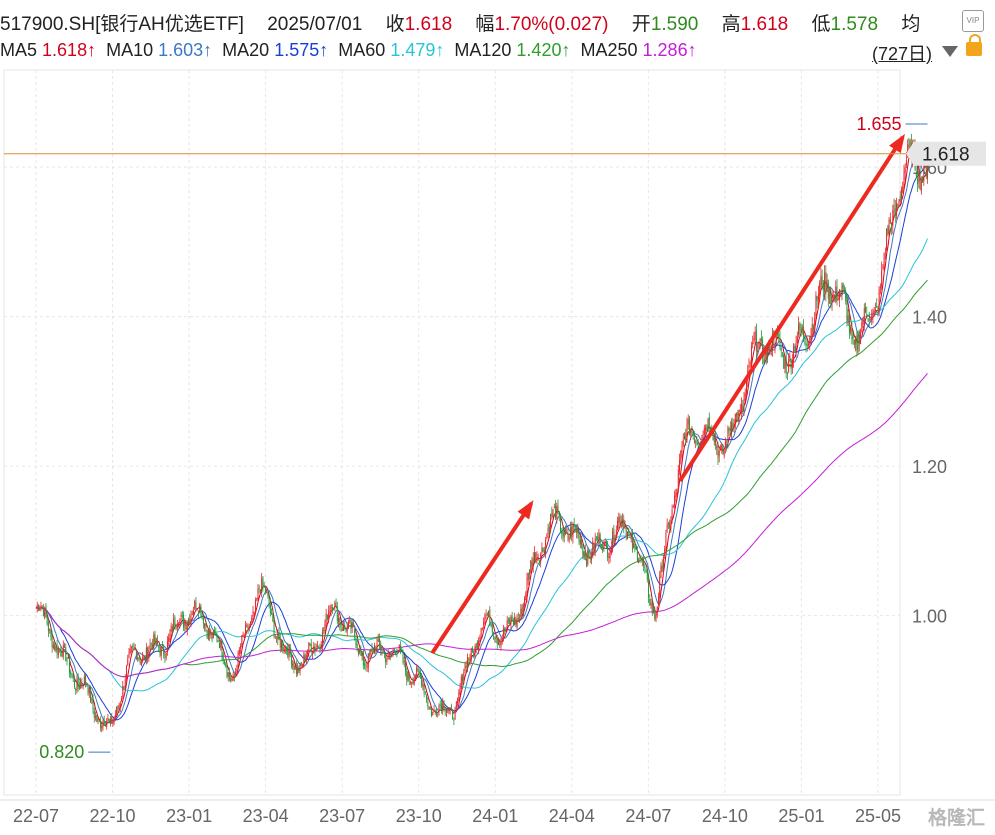 This screenshot has height=835, width=995. I want to click on chevron-down-icon, so click(950, 51).